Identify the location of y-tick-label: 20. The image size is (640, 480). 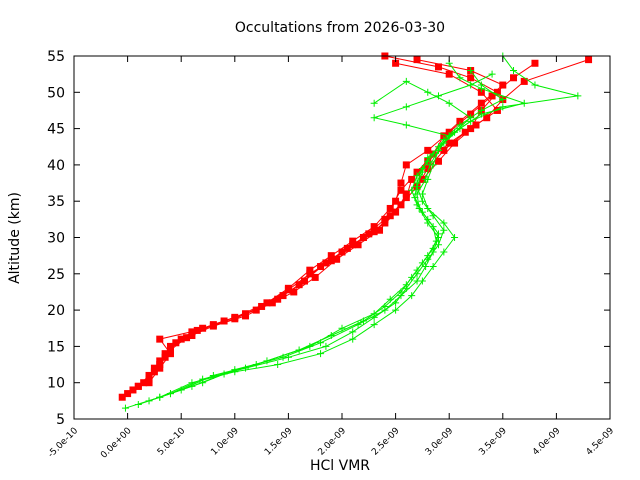
(56, 311).